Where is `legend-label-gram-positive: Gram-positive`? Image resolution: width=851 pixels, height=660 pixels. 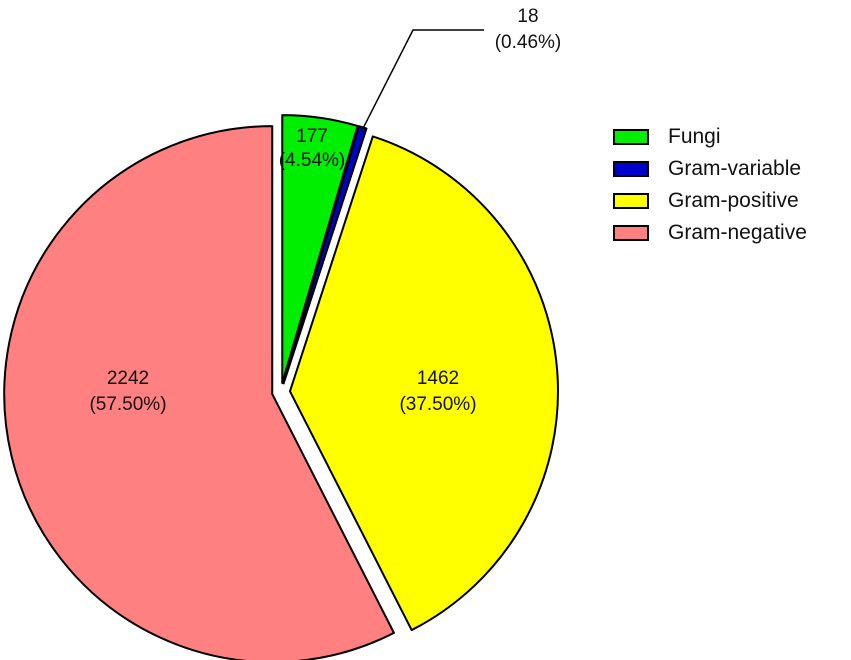 legend-label-gram-positive: Gram-positive is located at coordinates (733, 200).